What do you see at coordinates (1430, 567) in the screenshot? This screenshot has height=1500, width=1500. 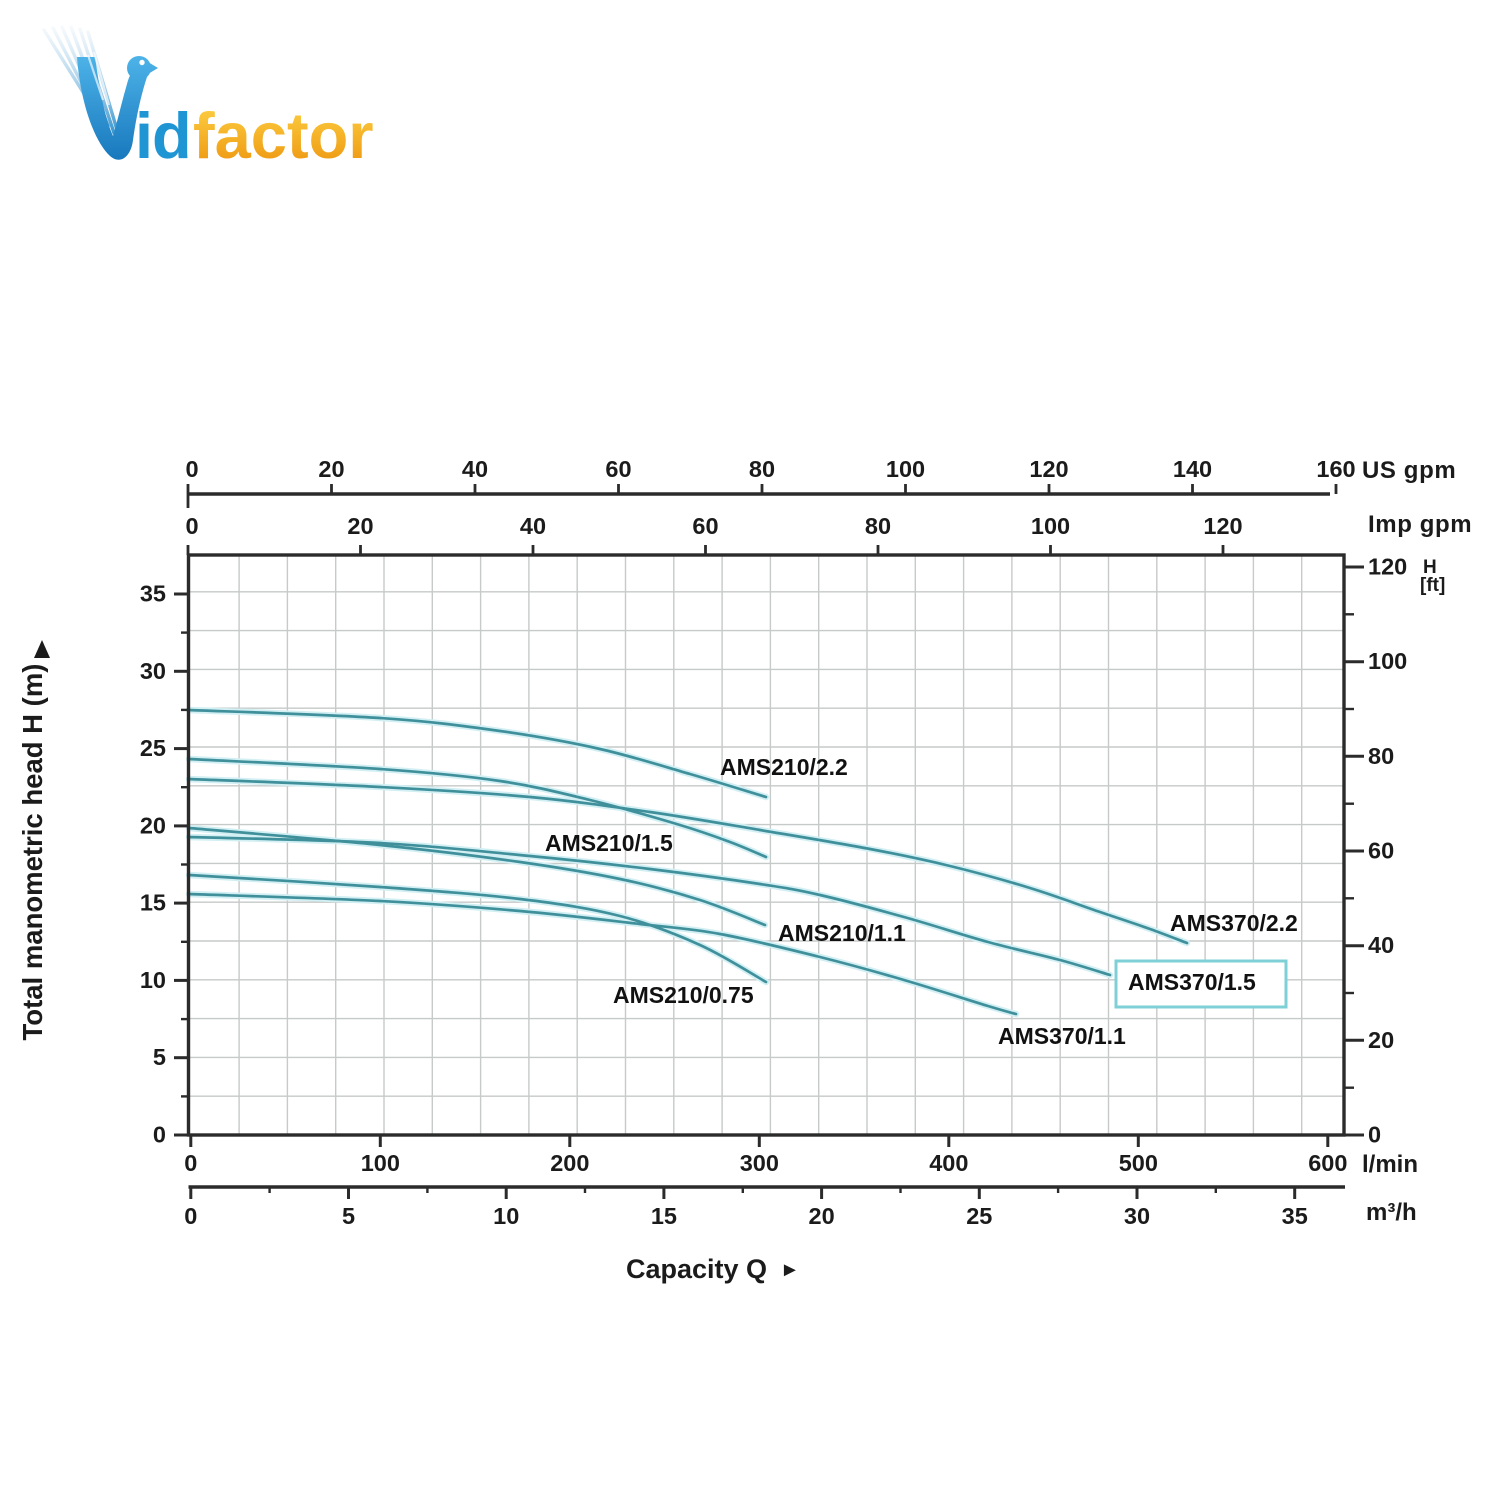 I see `svg-text: H` at bounding box center [1430, 567].